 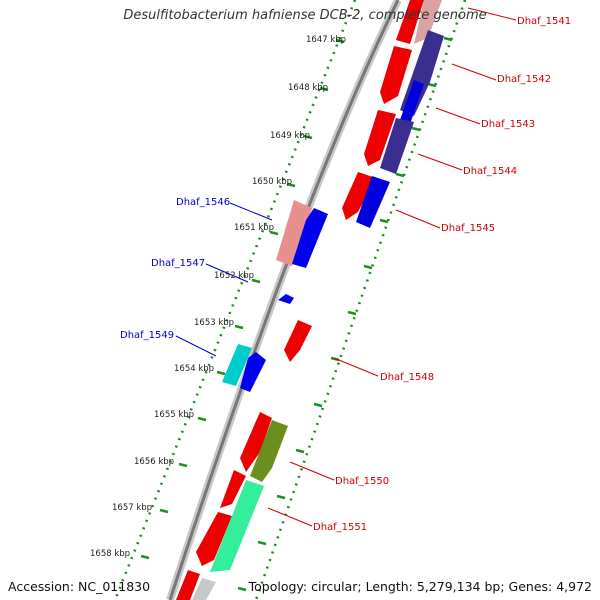 What do you see at coordinates (380, 138) in the screenshot?
I see `gene-dhaf-1544-red` at bounding box center [380, 138].